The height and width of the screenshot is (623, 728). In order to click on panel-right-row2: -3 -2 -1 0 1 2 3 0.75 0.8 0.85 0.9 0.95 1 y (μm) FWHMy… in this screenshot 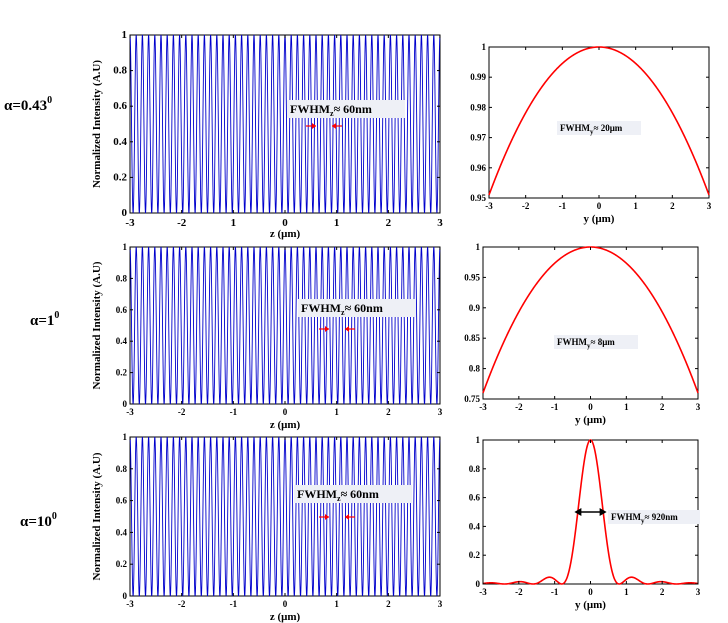, I will do `click(582, 334)`.